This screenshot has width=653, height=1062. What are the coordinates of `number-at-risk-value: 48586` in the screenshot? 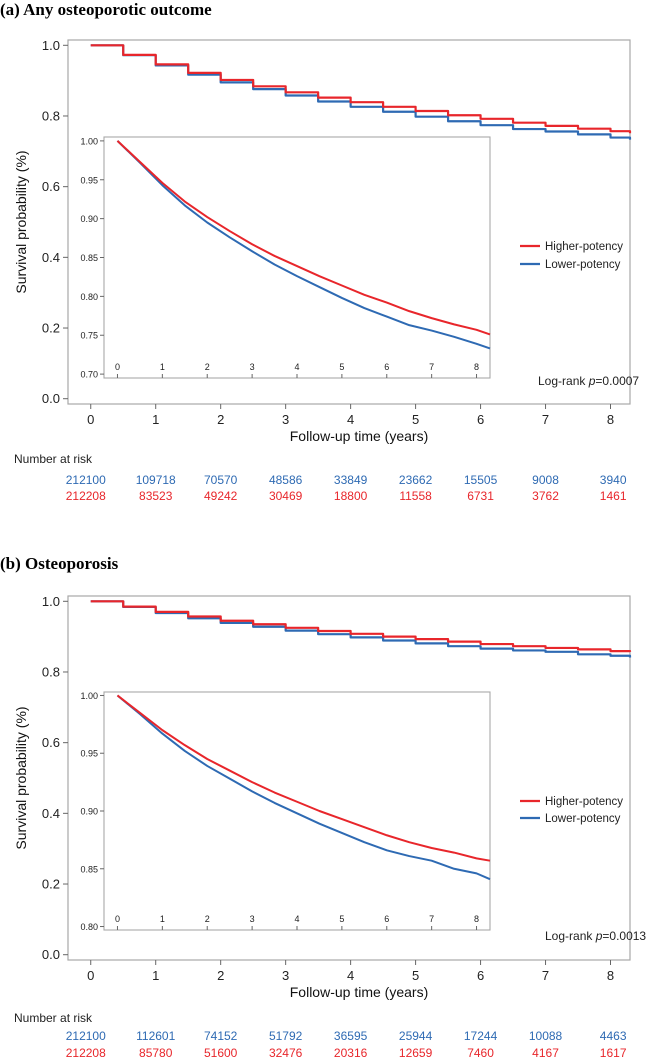 It's located at (286, 480).